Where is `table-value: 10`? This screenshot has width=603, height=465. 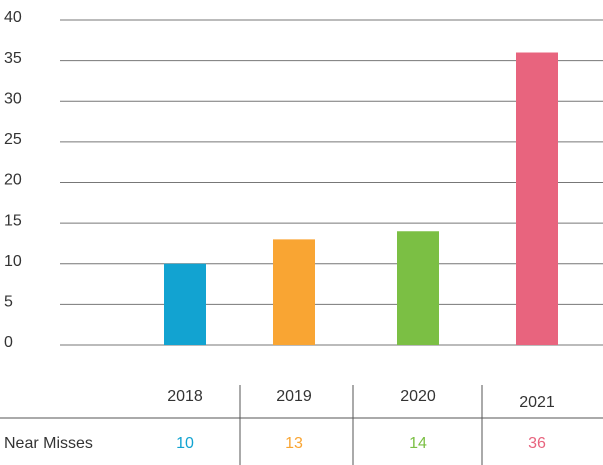
table-value: 10 is located at coordinates (185, 443).